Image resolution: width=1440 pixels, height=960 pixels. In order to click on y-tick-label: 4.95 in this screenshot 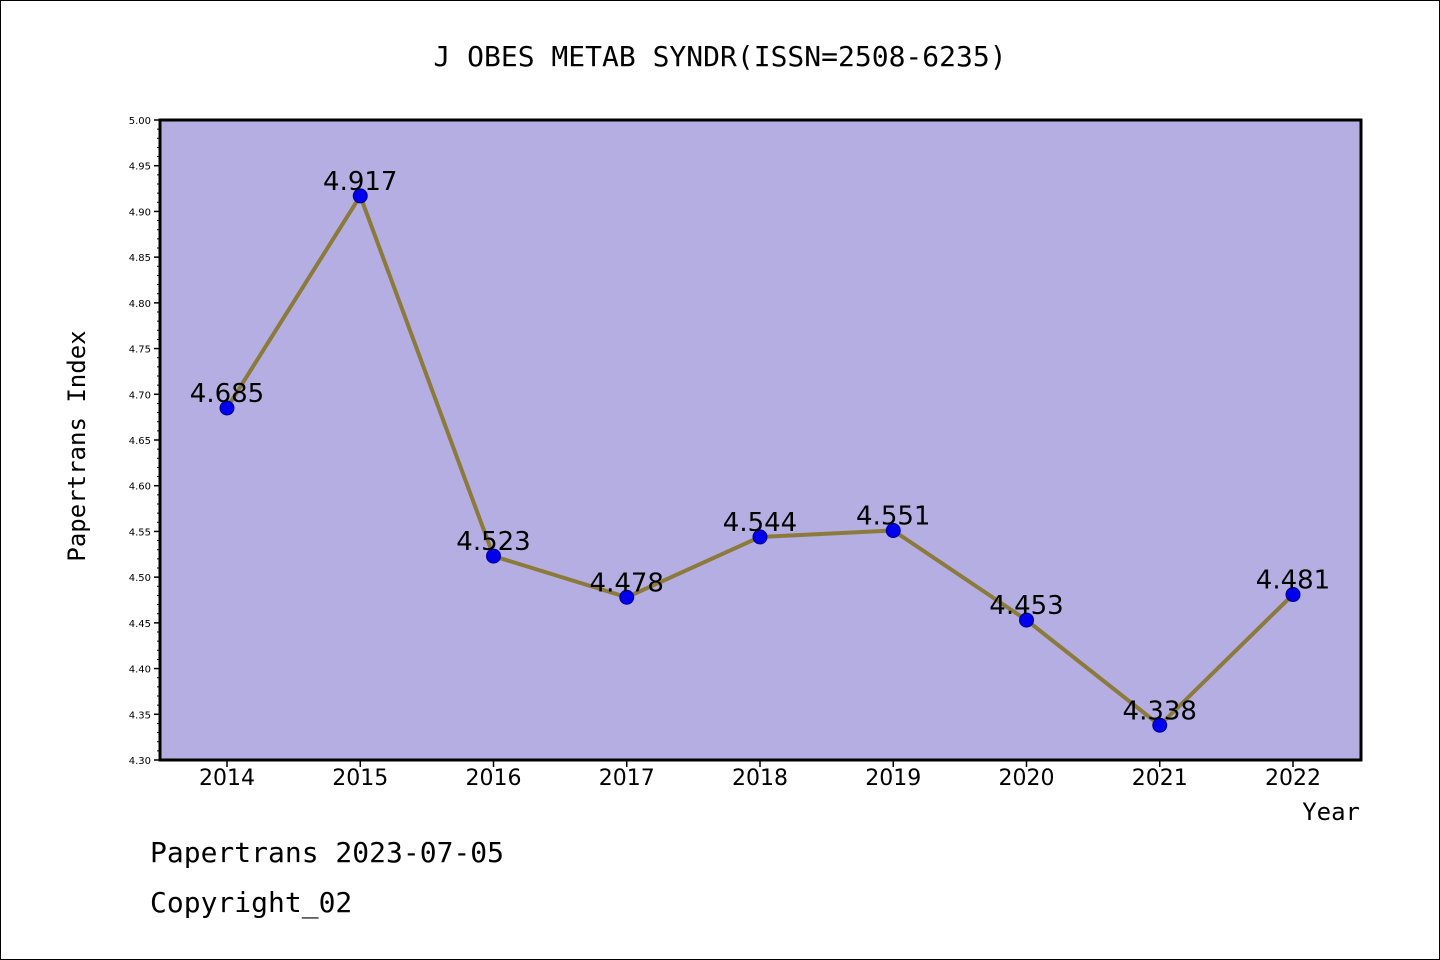, I will do `click(140, 167)`.